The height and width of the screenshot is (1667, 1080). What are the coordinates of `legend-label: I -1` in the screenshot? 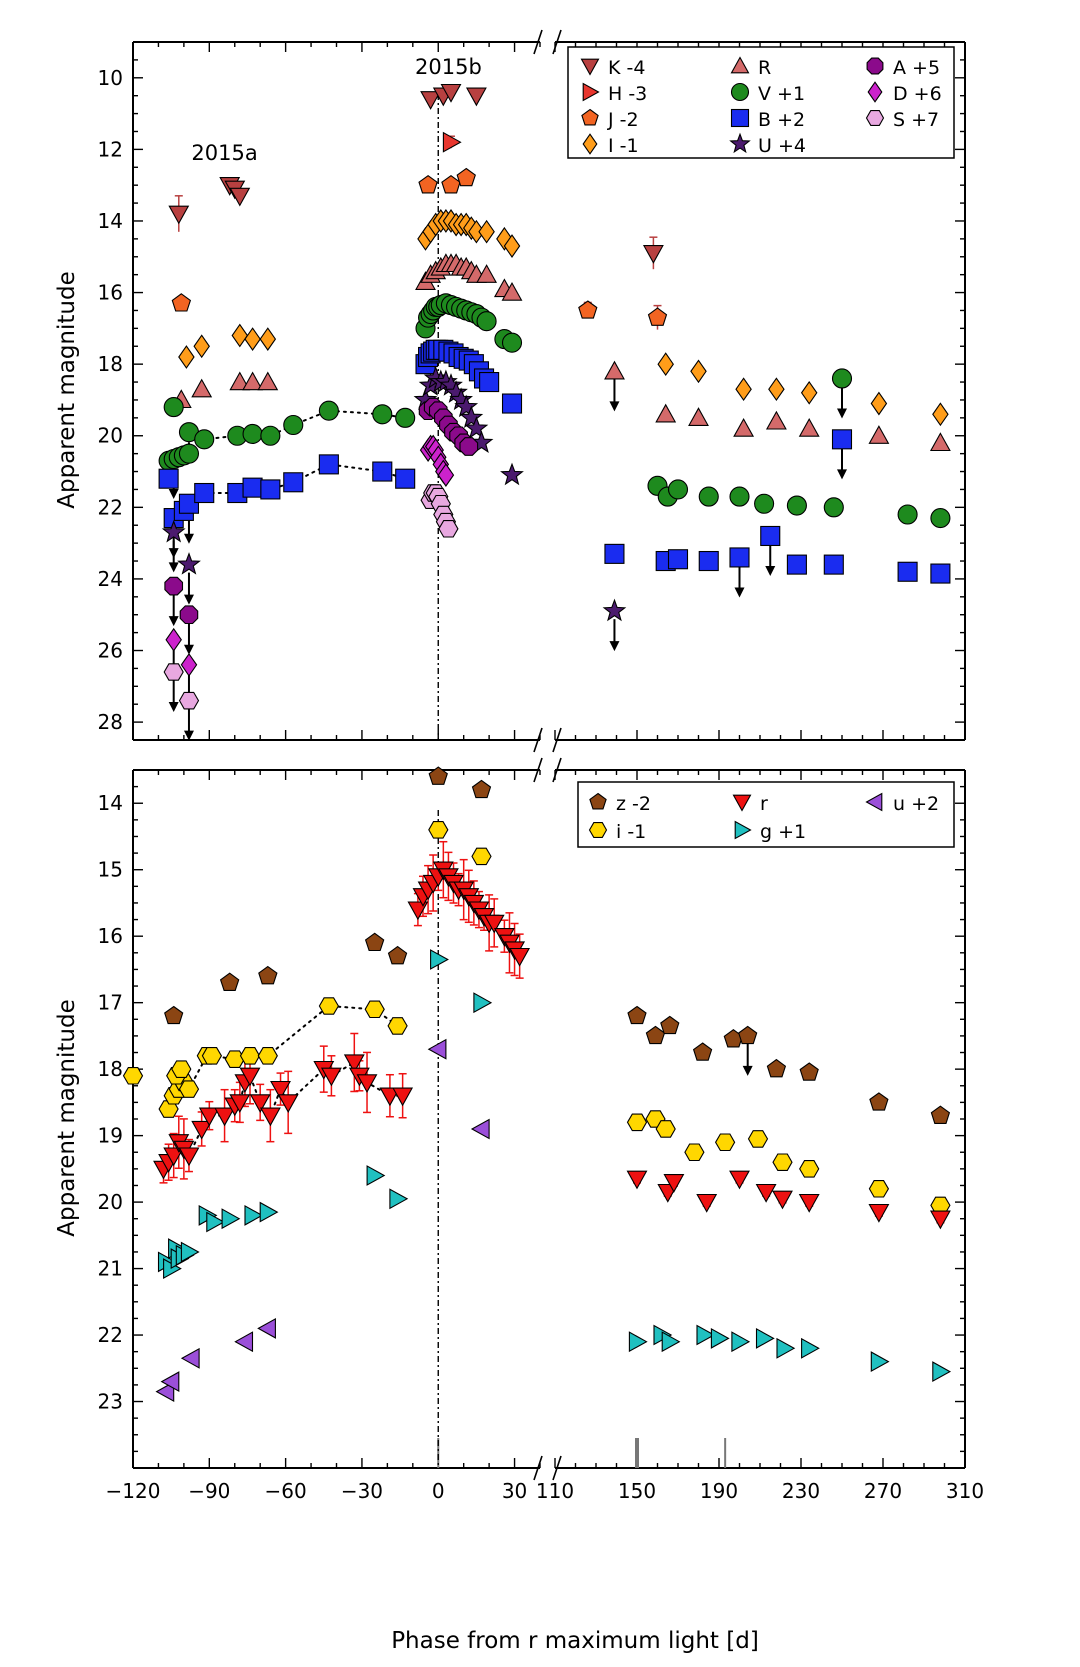 It's located at (623, 146).